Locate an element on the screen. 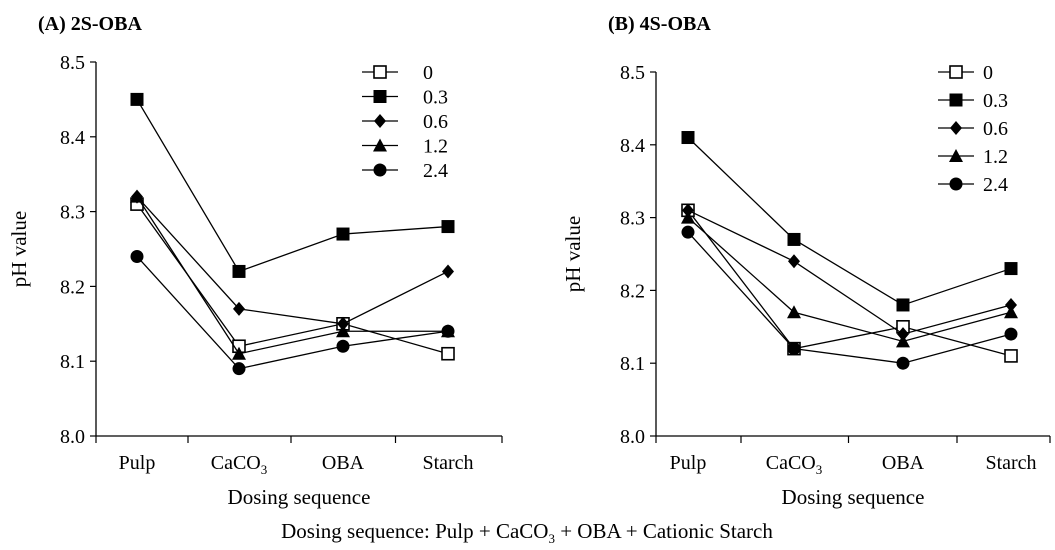 This screenshot has height=550, width=1055. chart-title: (B) 4S-OBA is located at coordinates (659, 24).